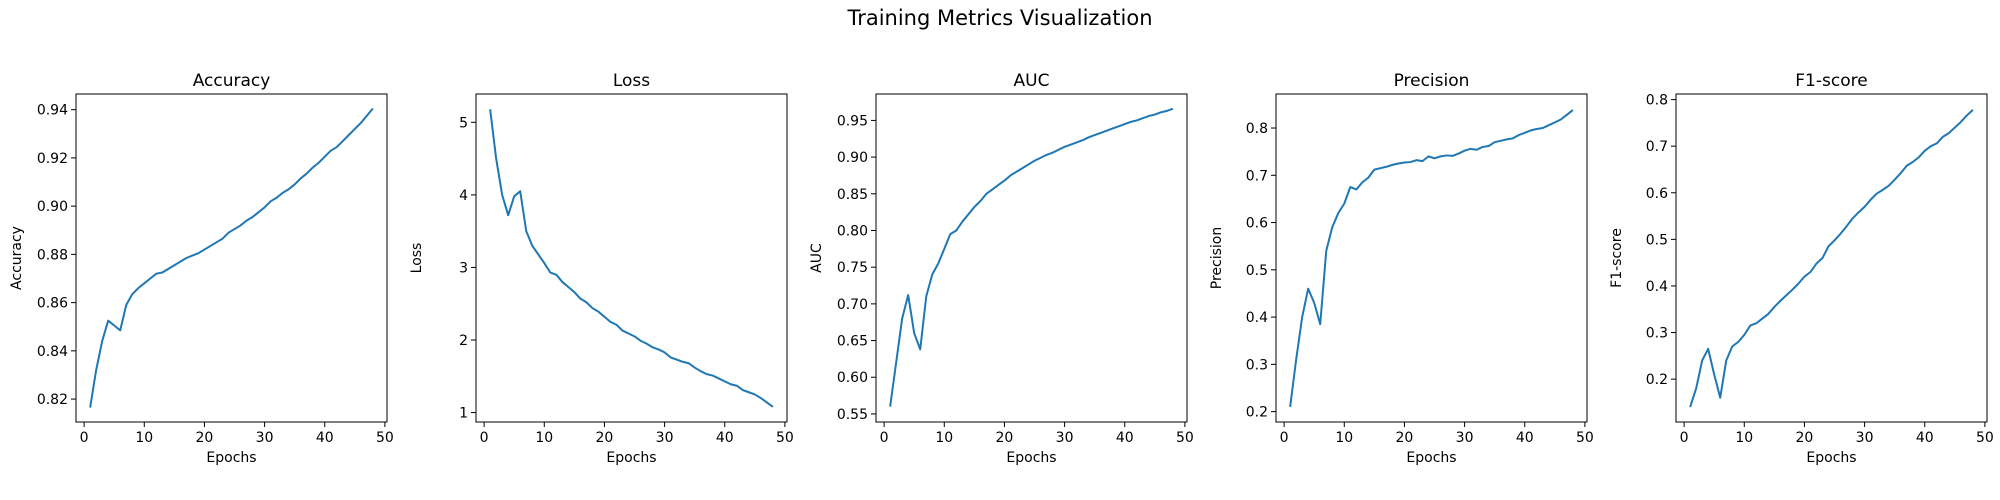 The width and height of the screenshot is (2000, 500). I want to click on panel-title: Accuracy, so click(232, 81).